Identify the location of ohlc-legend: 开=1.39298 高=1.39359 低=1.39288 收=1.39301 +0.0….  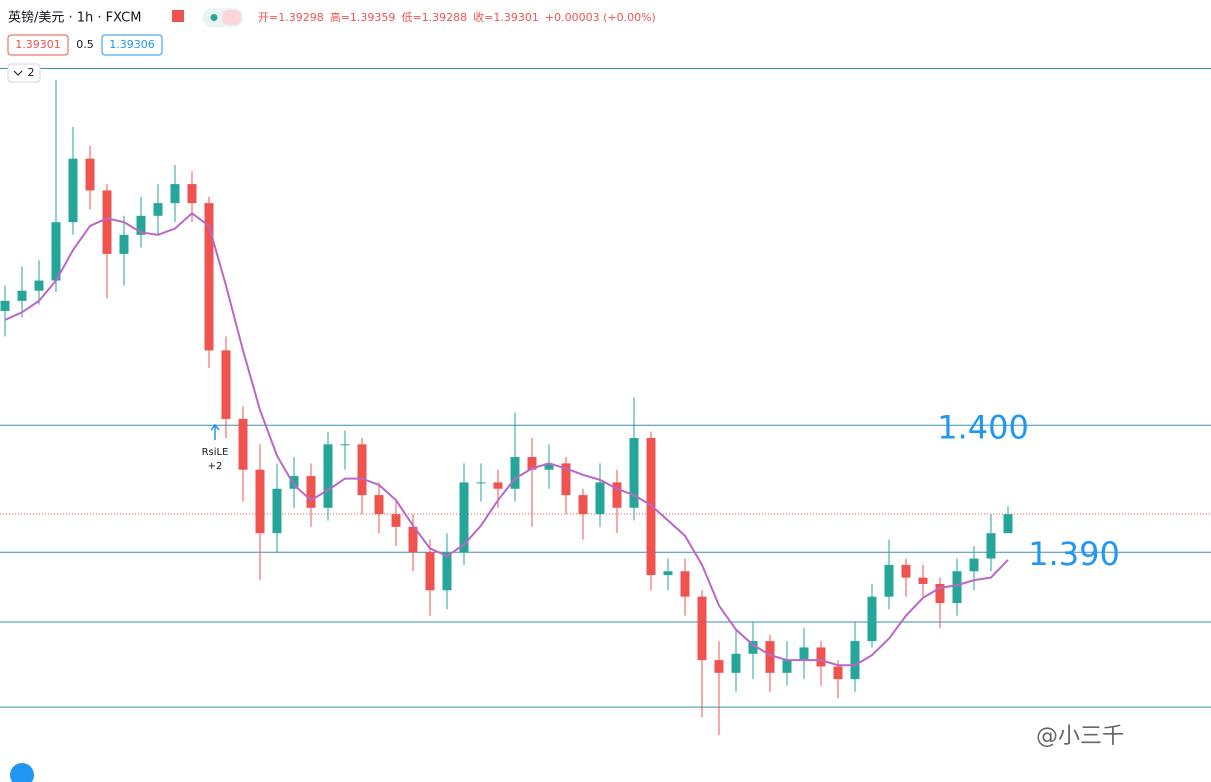
(457, 17).